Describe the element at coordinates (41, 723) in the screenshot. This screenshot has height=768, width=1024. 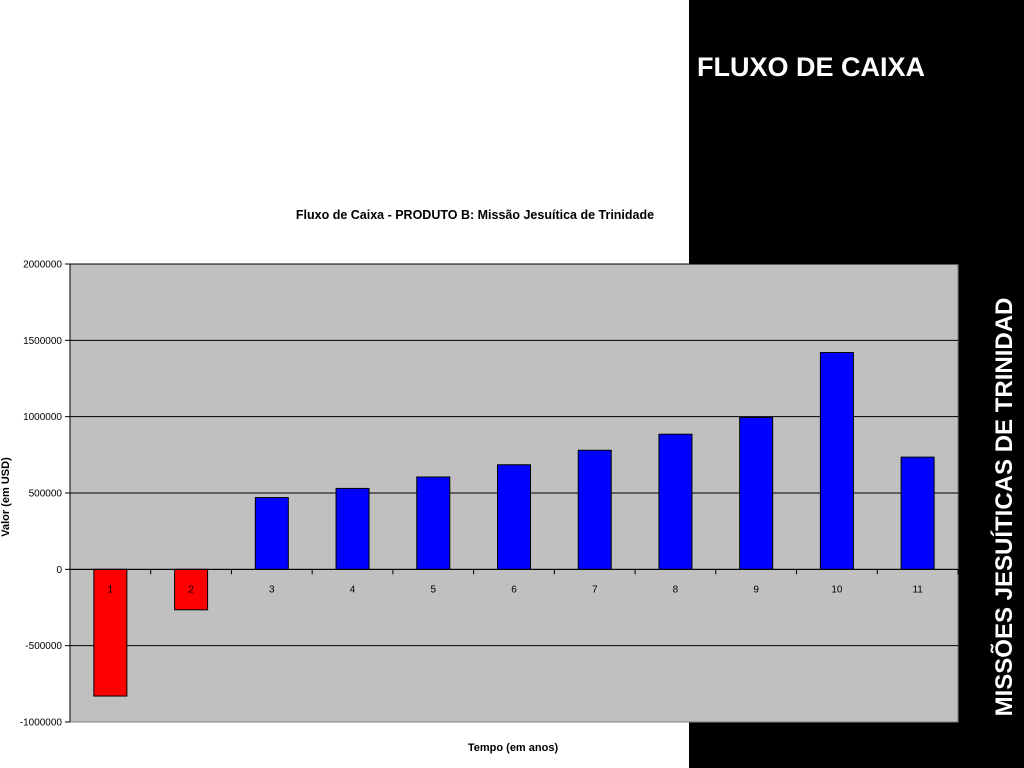
I see `y-tick-label: -1000000` at that location.